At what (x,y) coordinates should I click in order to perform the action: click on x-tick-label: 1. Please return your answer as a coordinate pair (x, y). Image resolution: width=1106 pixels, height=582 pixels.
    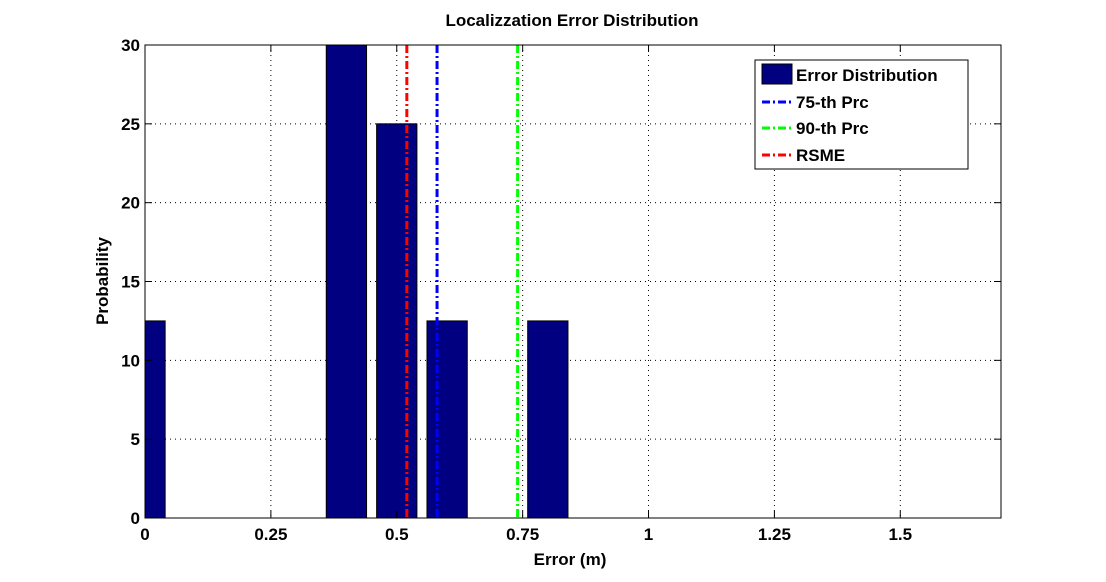
    Looking at the image, I should click on (648, 534).